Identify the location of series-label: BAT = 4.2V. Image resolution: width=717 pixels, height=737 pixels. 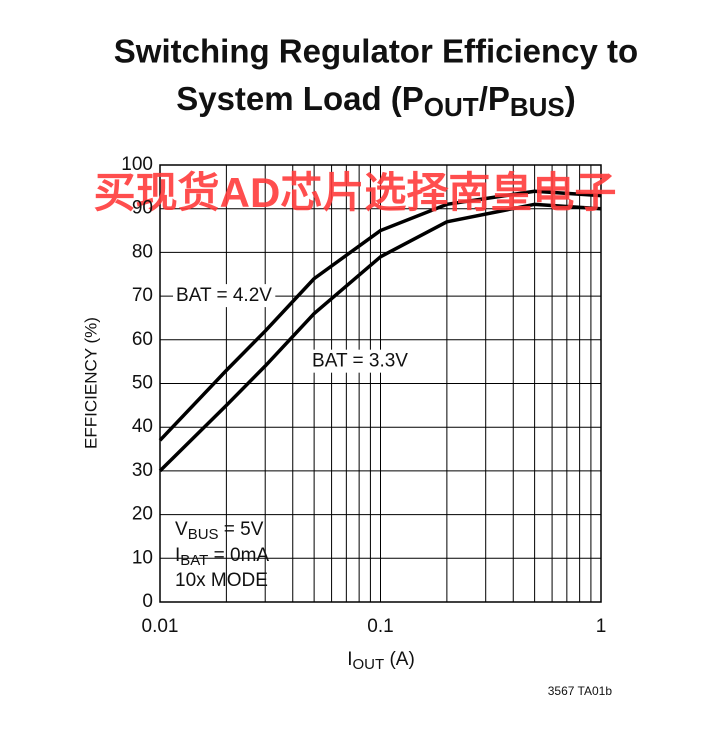
(224, 295).